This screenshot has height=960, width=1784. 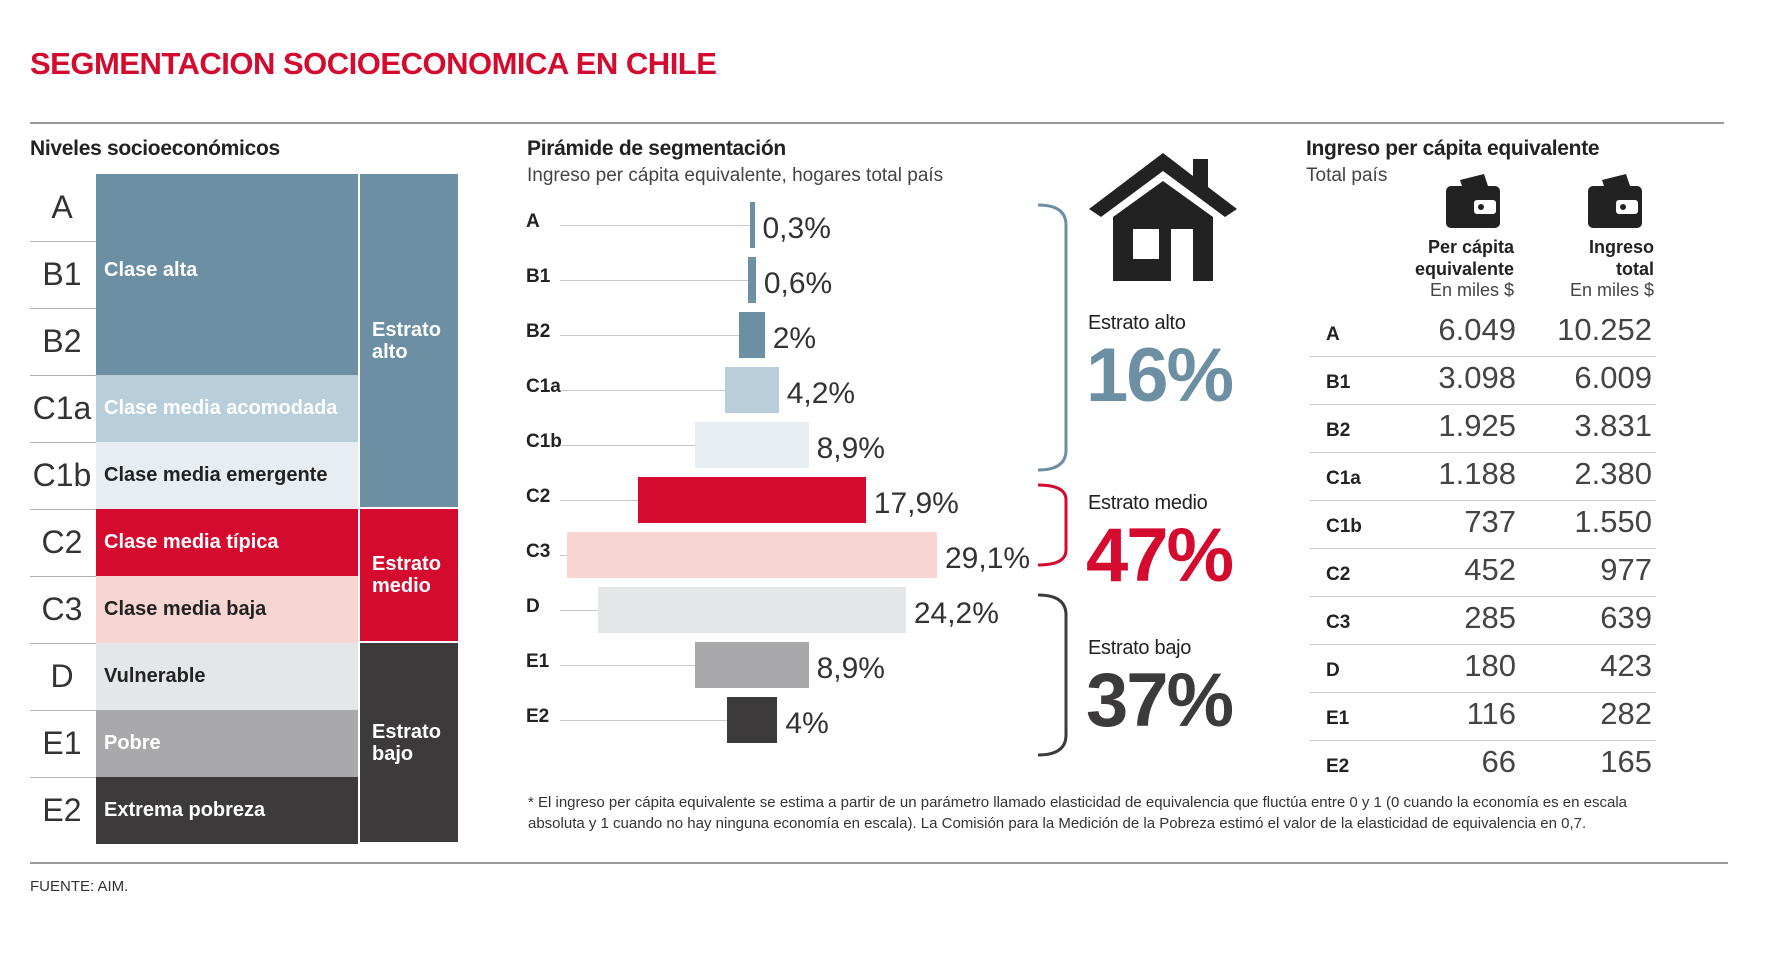 What do you see at coordinates (1338, 574) in the screenshot?
I see `income-row-code: C2` at bounding box center [1338, 574].